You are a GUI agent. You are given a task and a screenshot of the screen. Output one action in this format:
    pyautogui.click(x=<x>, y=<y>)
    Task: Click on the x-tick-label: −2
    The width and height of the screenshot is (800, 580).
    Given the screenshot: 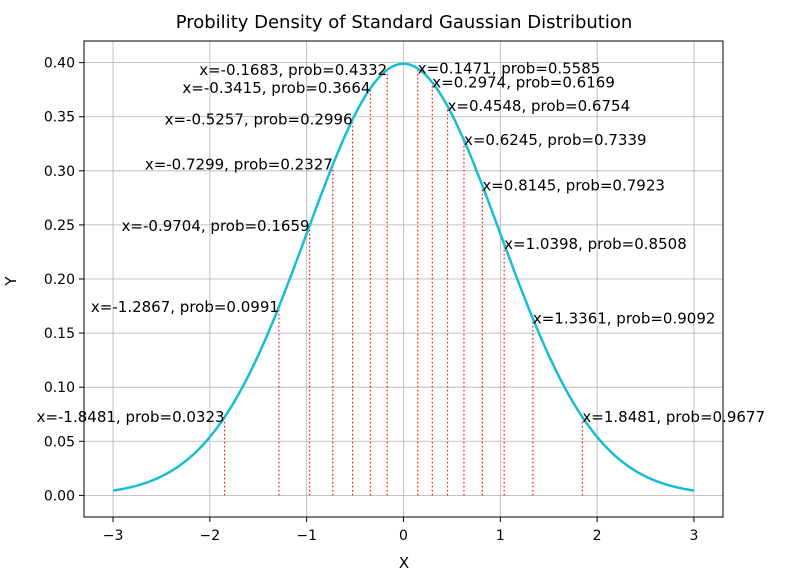 What is the action you would take?
    pyautogui.click(x=210, y=536)
    